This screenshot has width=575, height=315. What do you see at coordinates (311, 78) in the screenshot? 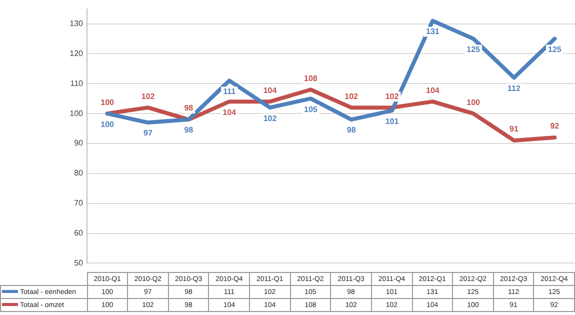
I see `text: 108` at bounding box center [311, 78].